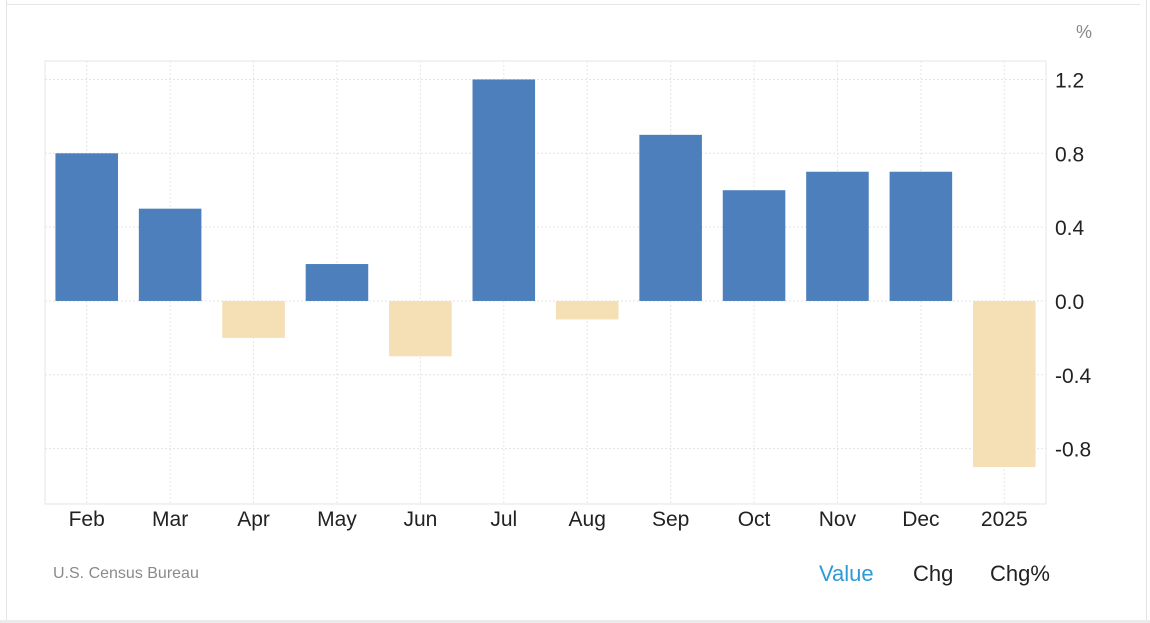 The width and height of the screenshot is (1150, 623). Describe the element at coordinates (126, 573) in the screenshot. I see `source-label: U.S. Census Bureau` at that location.